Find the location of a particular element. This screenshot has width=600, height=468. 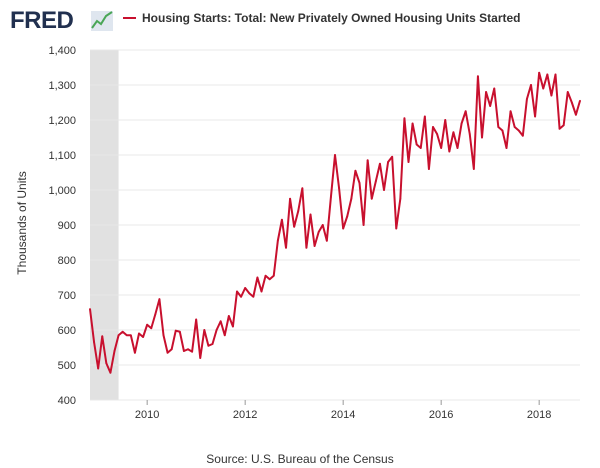

y-tick-label: 500 is located at coordinates (67, 366).